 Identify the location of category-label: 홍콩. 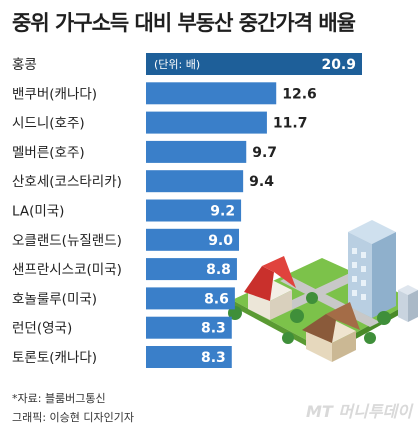
(24, 65).